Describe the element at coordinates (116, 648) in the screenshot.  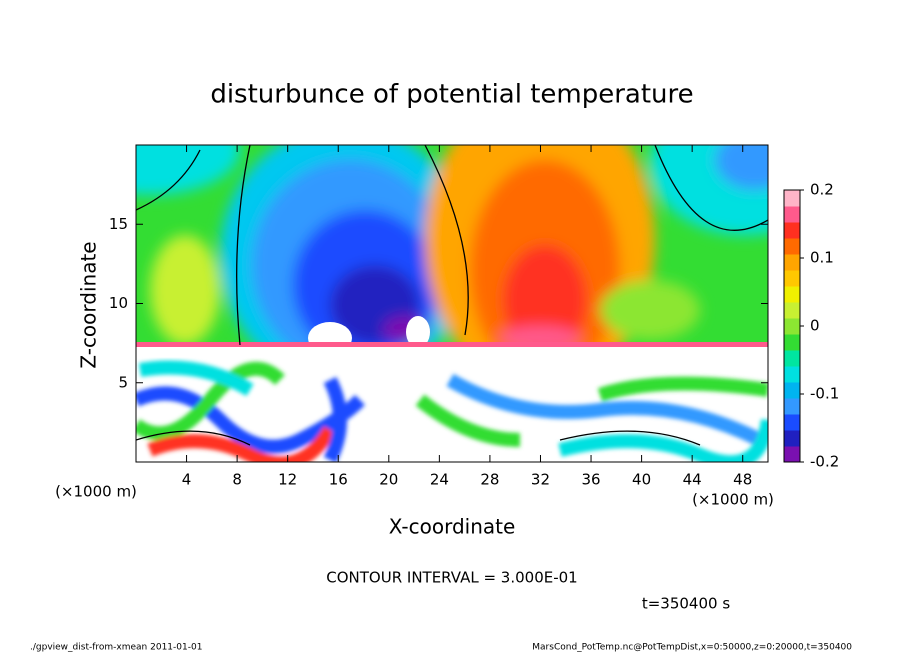
I see `footer-left: ./gpview_dist-from-xmean 2011-01-01` at that location.